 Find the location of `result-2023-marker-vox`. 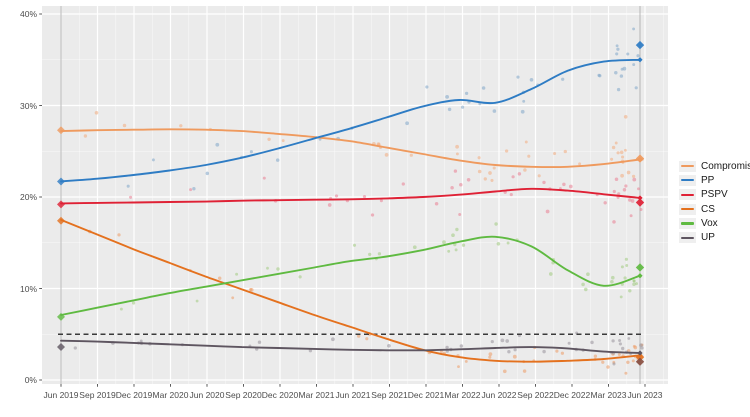

result-2023-marker-vox is located at coordinates (640, 267).